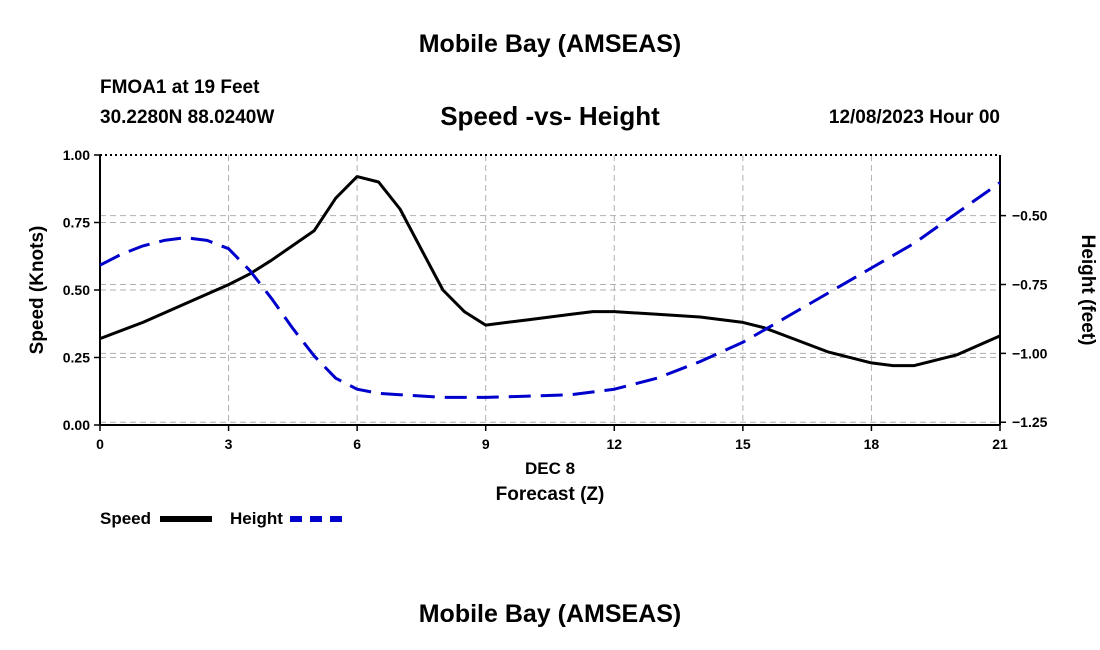 The width and height of the screenshot is (1100, 650). What do you see at coordinates (76, 290) in the screenshot?
I see `y-tick-label: 0.50` at bounding box center [76, 290].